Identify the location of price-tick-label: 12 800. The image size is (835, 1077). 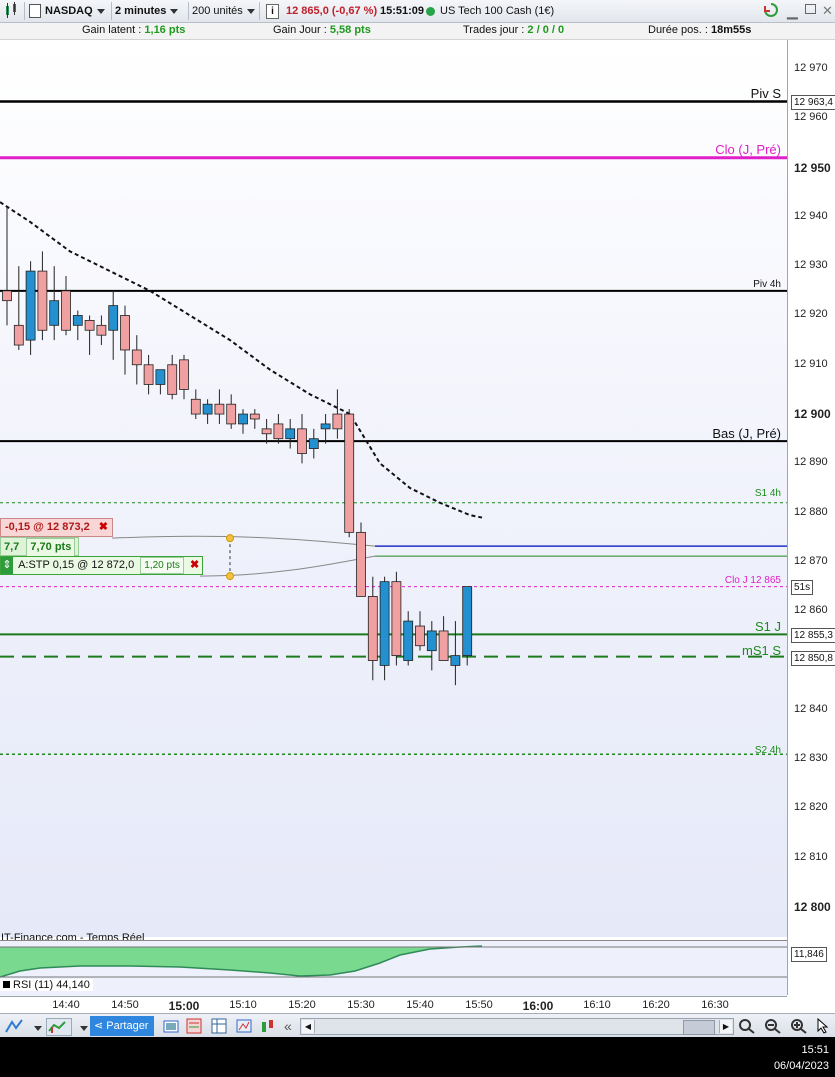
(812, 907).